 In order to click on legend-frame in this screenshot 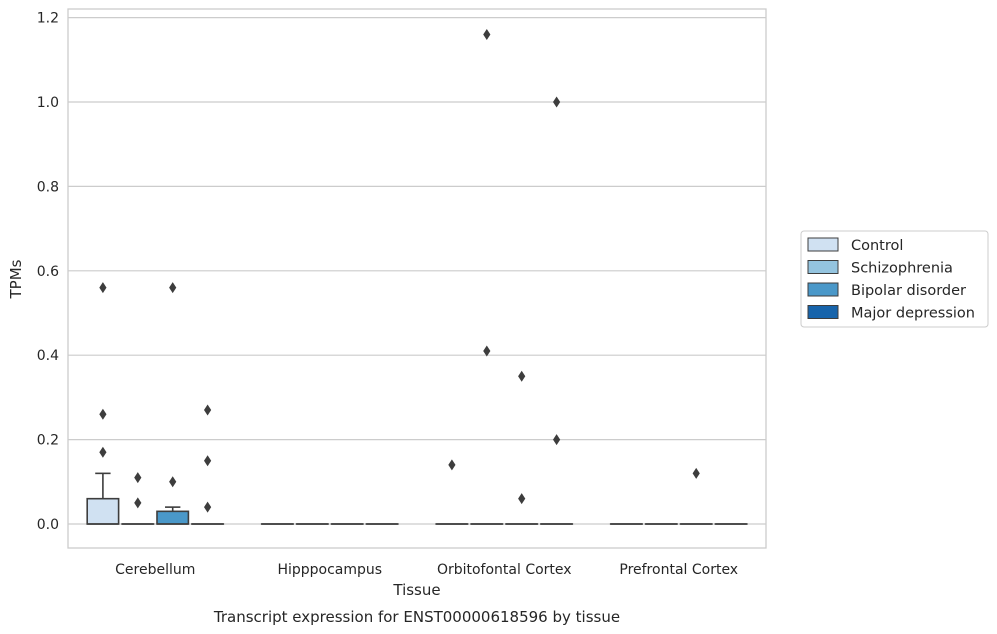, I will do `click(894, 279)`.